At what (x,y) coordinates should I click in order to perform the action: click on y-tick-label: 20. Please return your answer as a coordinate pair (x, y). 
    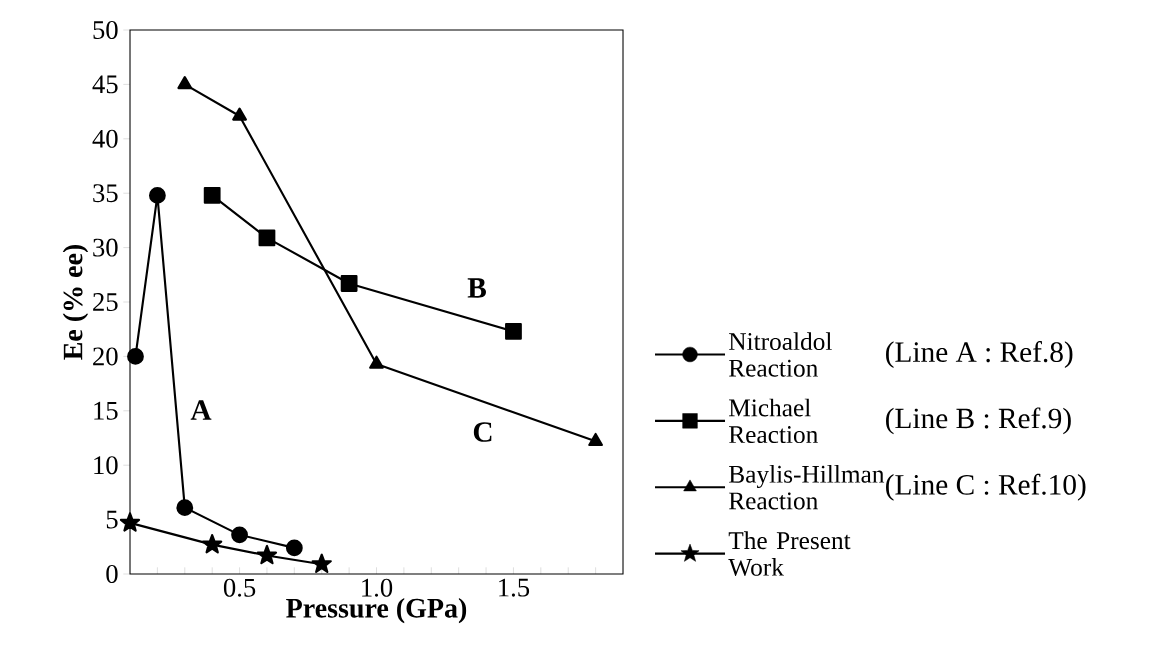
    Looking at the image, I should click on (105, 356).